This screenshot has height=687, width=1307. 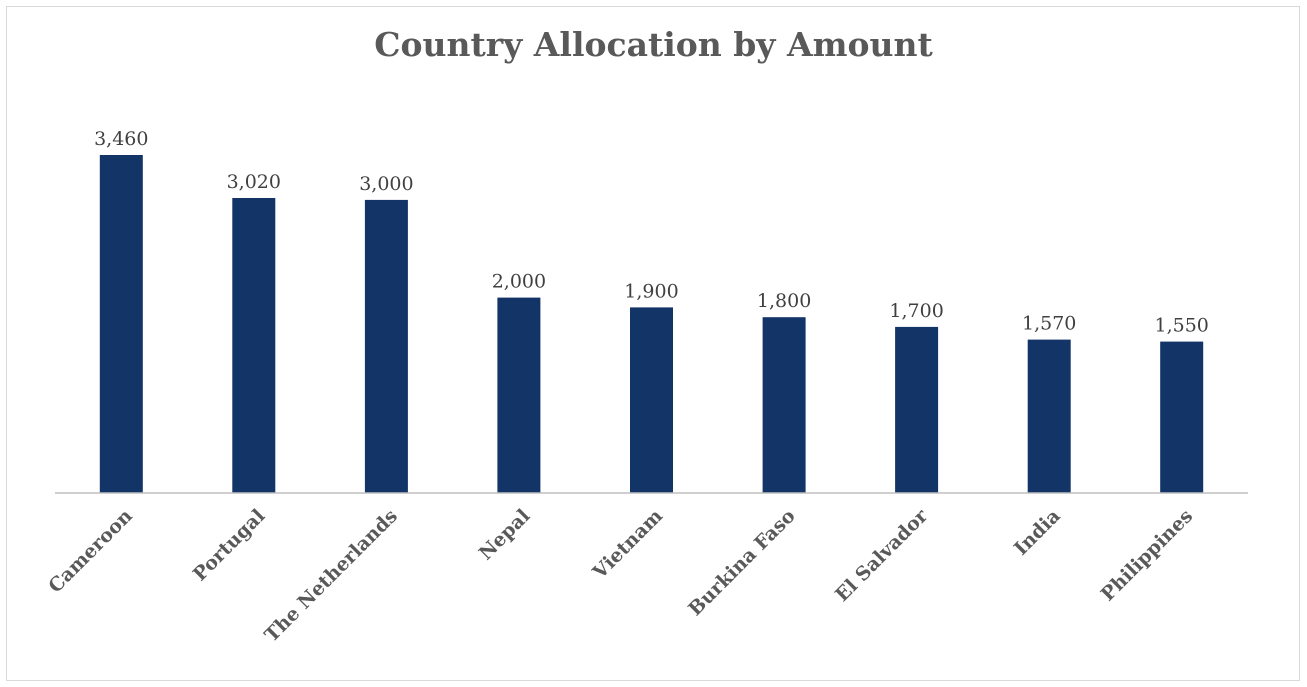 I want to click on data-label: 3,020, so click(x=254, y=182).